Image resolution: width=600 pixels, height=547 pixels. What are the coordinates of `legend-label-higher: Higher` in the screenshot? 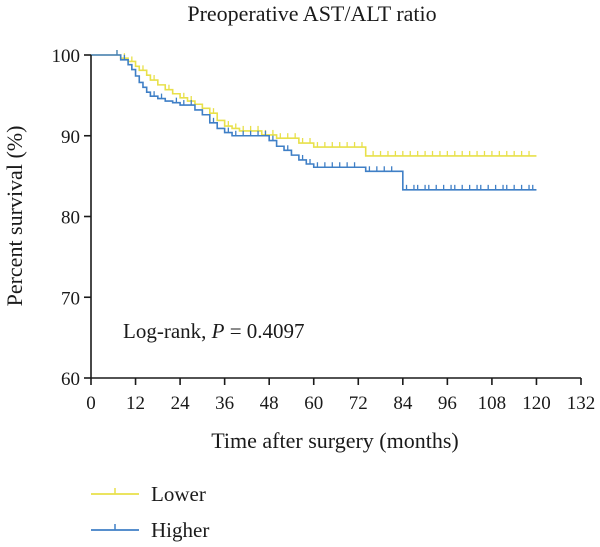 It's located at (180, 530).